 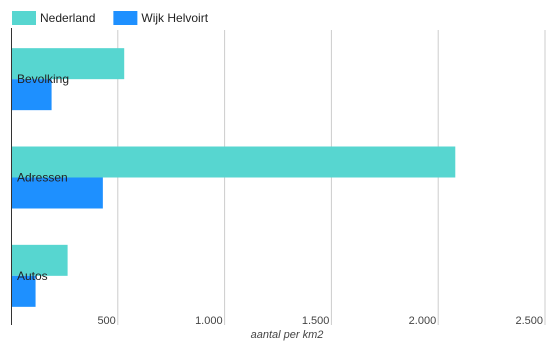 What do you see at coordinates (110, 18) in the screenshot?
I see `legend: Nederland Wijk Helvoirt` at bounding box center [110, 18].